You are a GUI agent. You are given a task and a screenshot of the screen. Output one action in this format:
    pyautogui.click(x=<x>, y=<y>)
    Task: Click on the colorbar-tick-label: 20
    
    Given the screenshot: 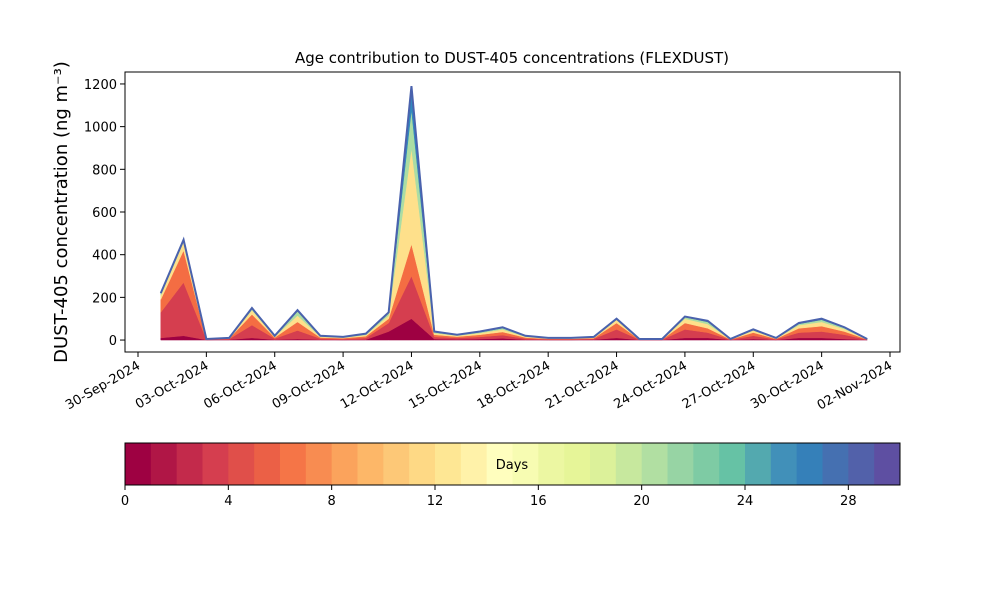 What is the action you would take?
    pyautogui.click(x=641, y=501)
    